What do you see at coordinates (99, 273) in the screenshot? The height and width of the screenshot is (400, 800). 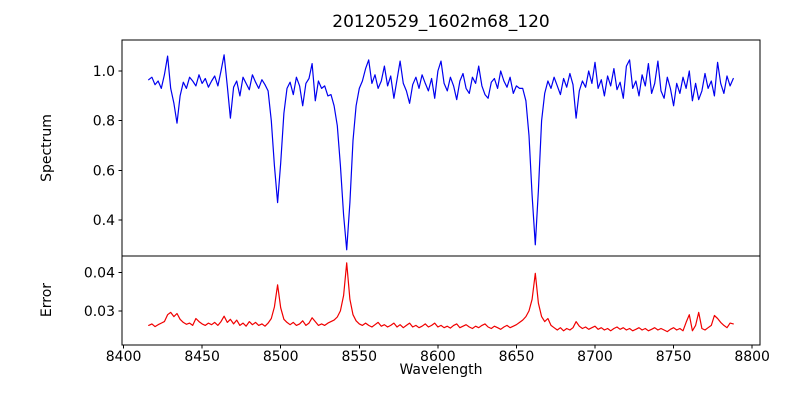 I see `error-y-tick-label: 0.04` at bounding box center [99, 273].